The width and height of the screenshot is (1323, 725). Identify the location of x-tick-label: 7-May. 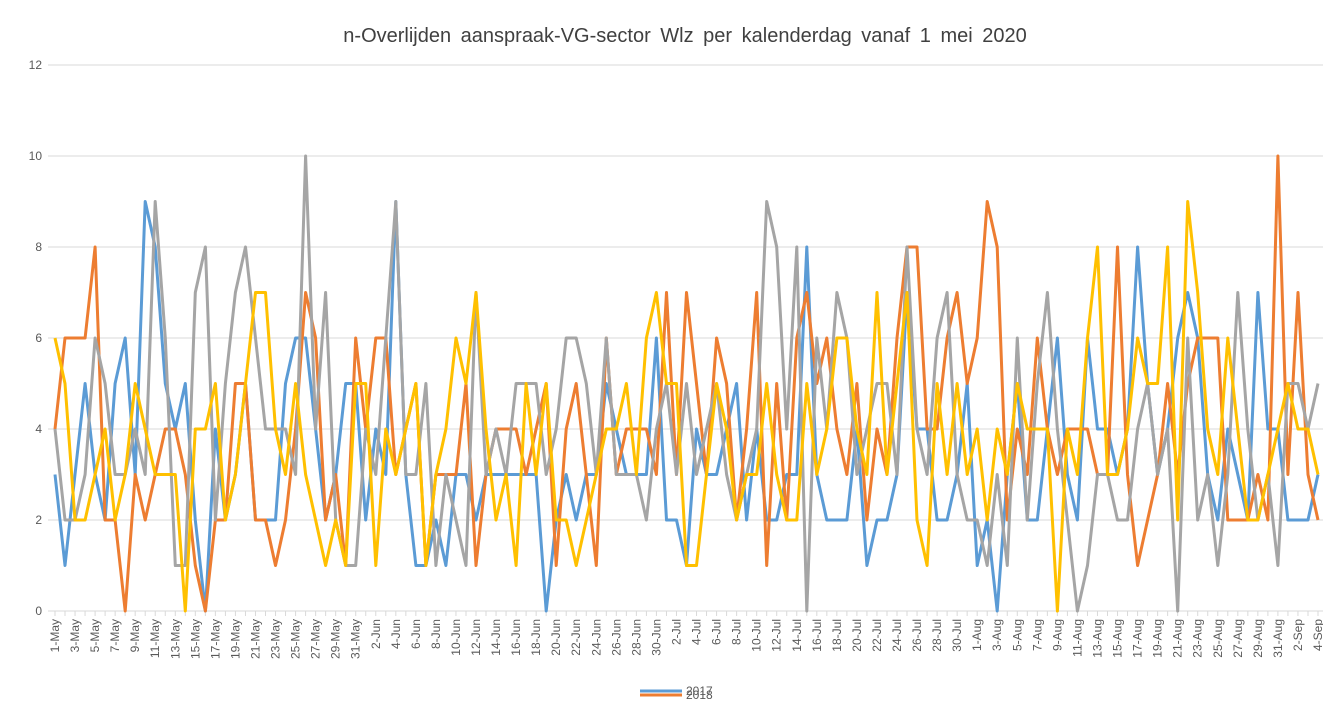
(115, 635).